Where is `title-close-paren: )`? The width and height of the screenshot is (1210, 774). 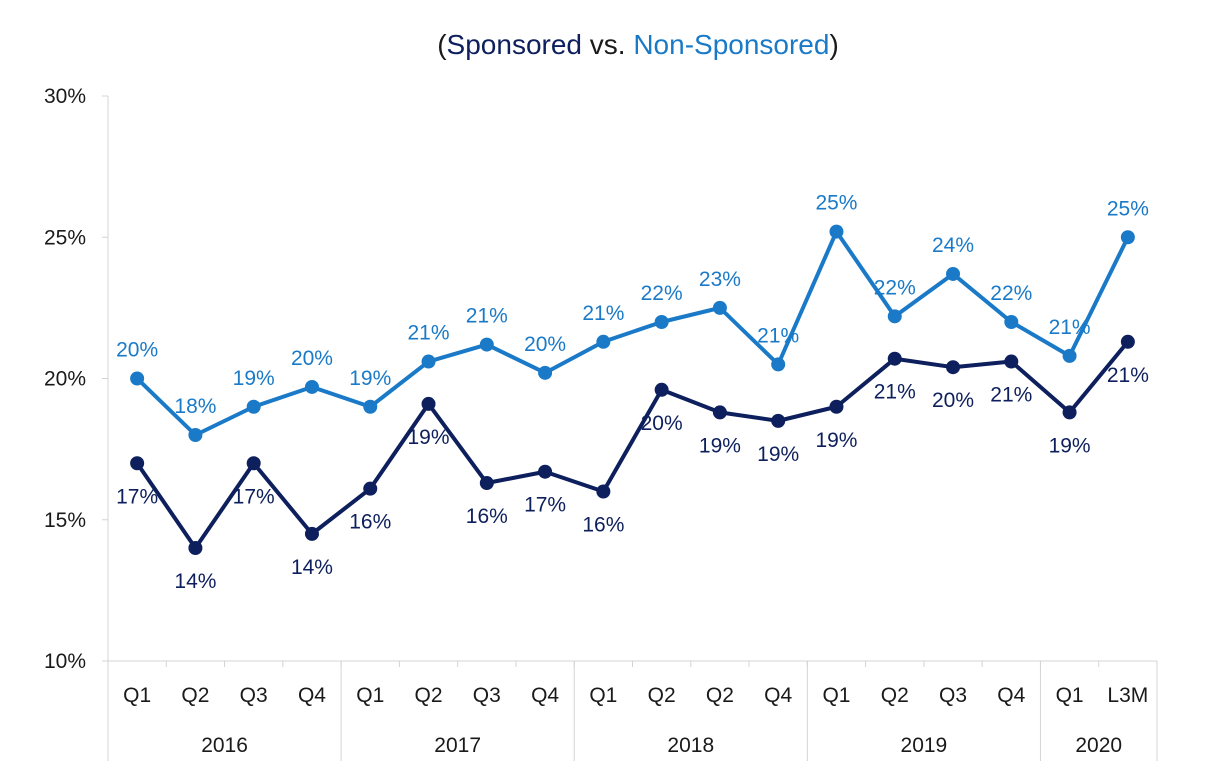 title-close-paren: ) is located at coordinates (833, 44).